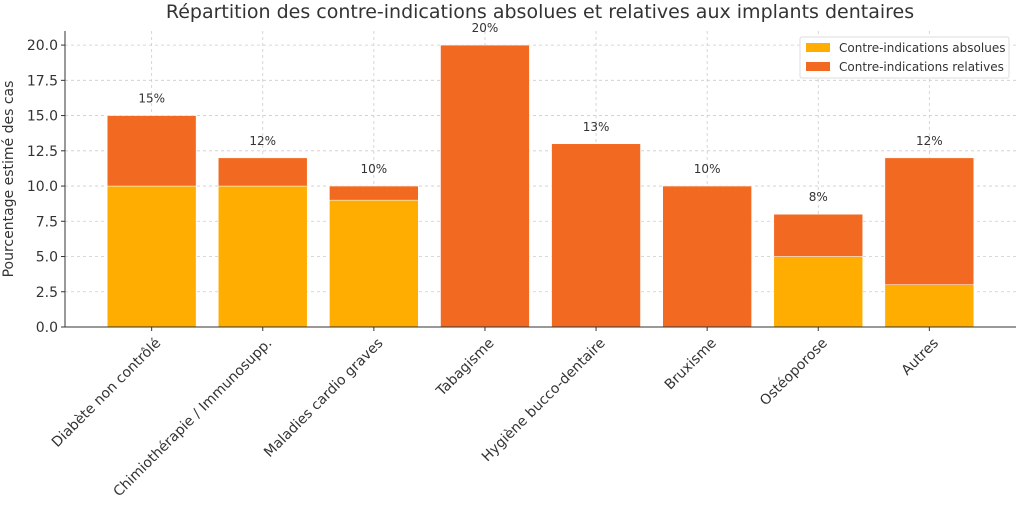  I want to click on legend-box, so click(904, 57).